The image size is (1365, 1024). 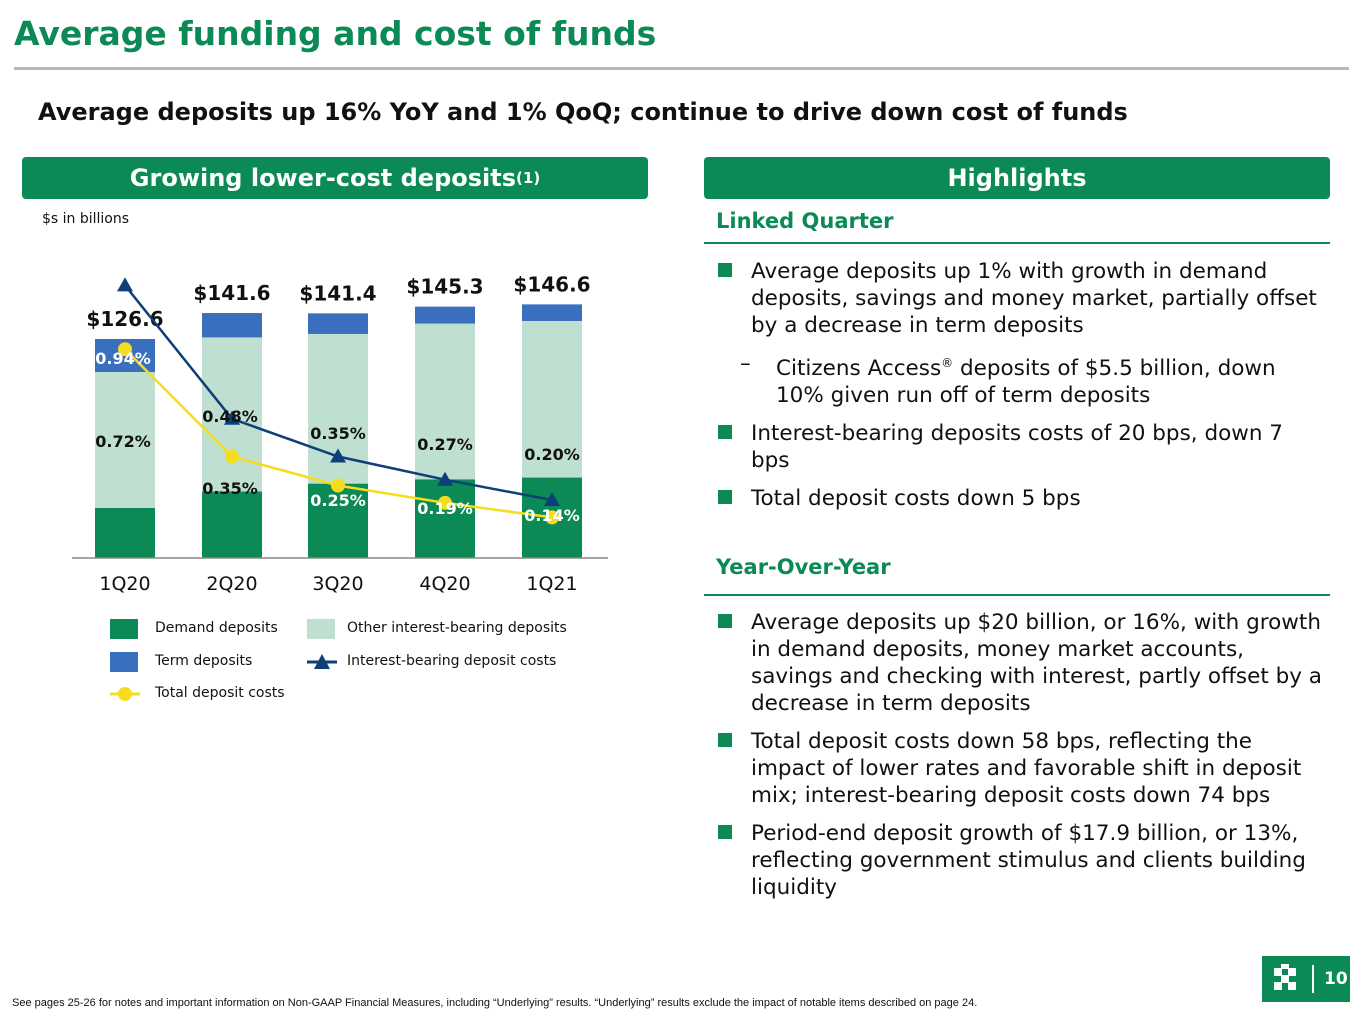 What do you see at coordinates (337, 584) in the screenshot?
I see `x-tick-label-3q20: 3Q20` at bounding box center [337, 584].